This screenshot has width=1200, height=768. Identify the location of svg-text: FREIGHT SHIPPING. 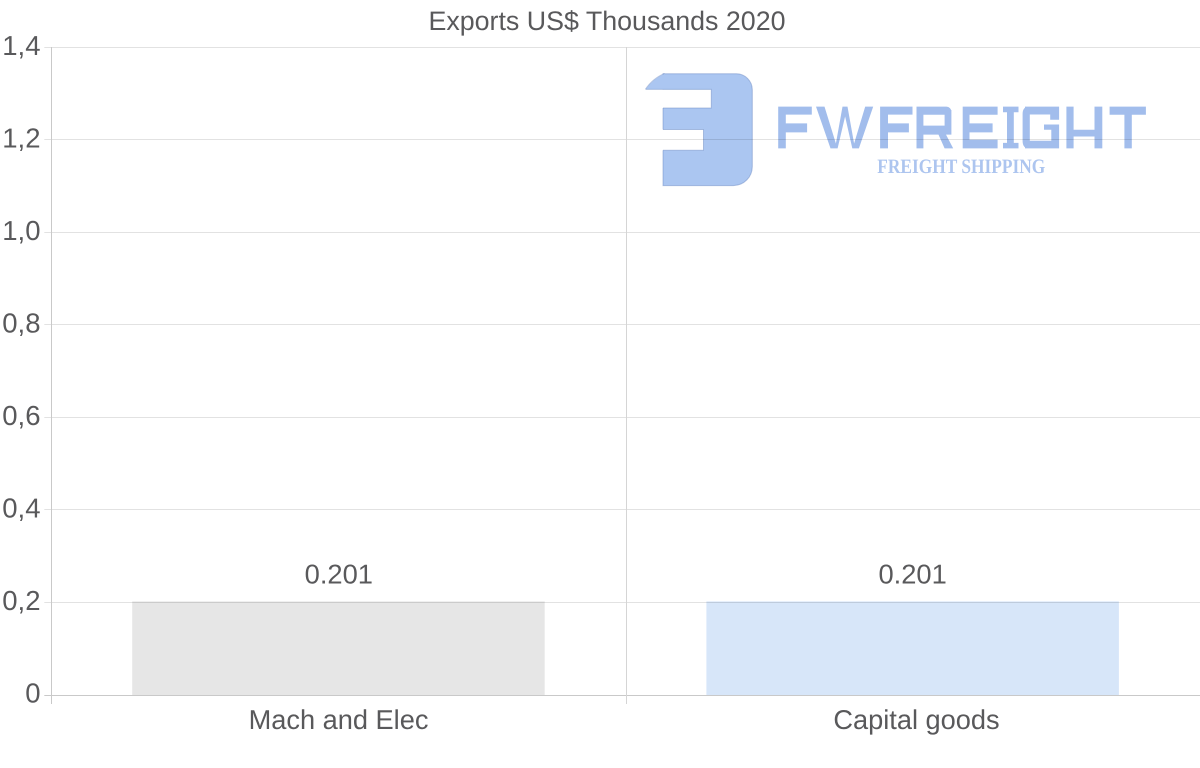
(961, 167).